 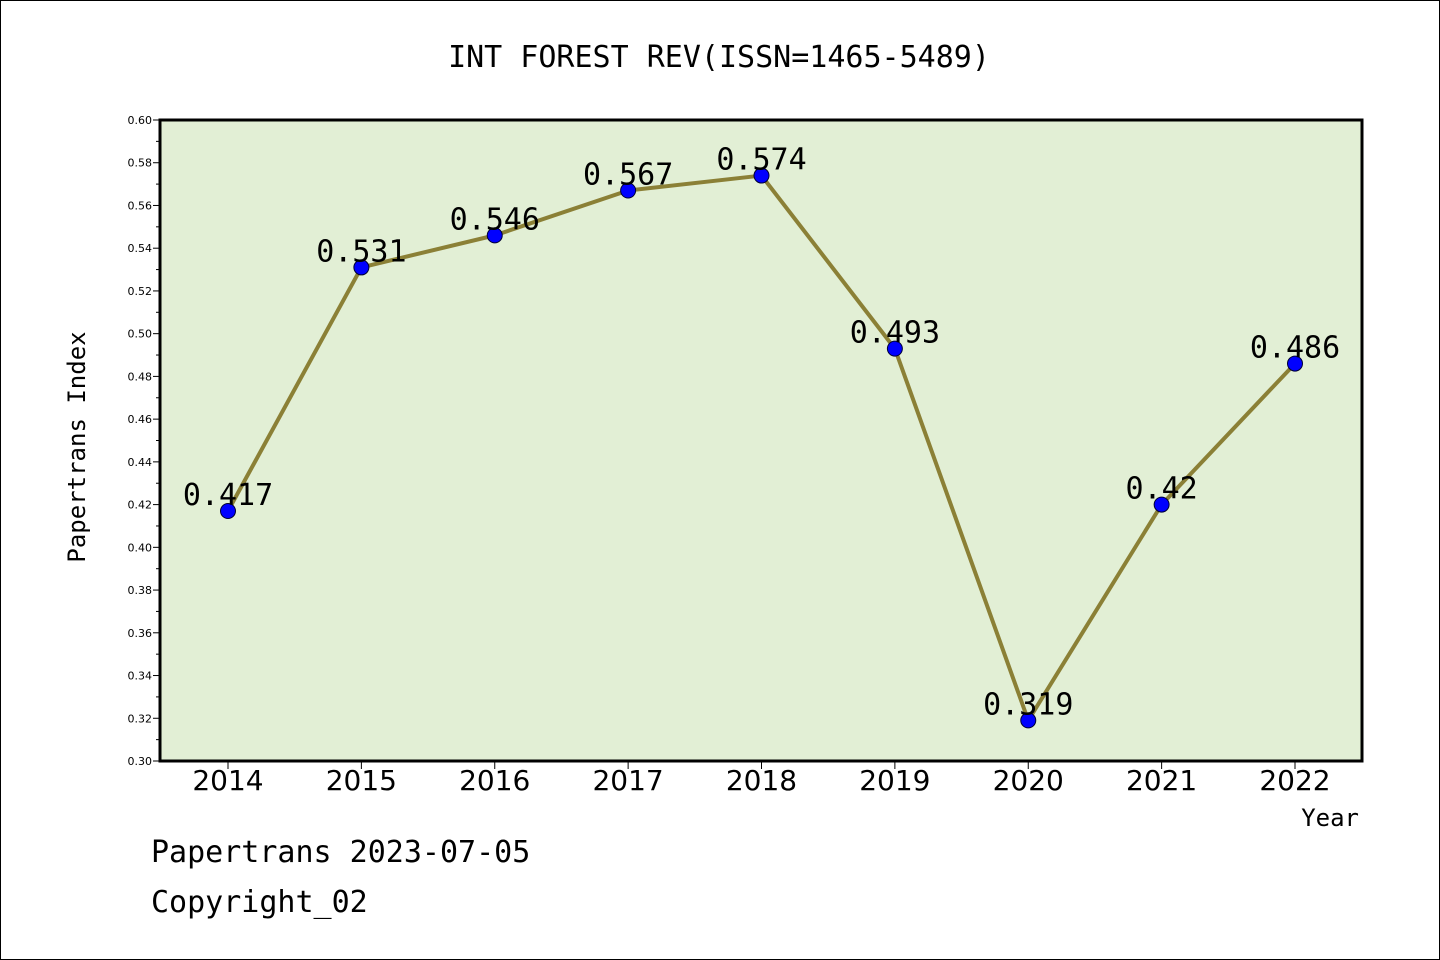 I want to click on y-tick-label: 0.60, so click(x=140, y=120).